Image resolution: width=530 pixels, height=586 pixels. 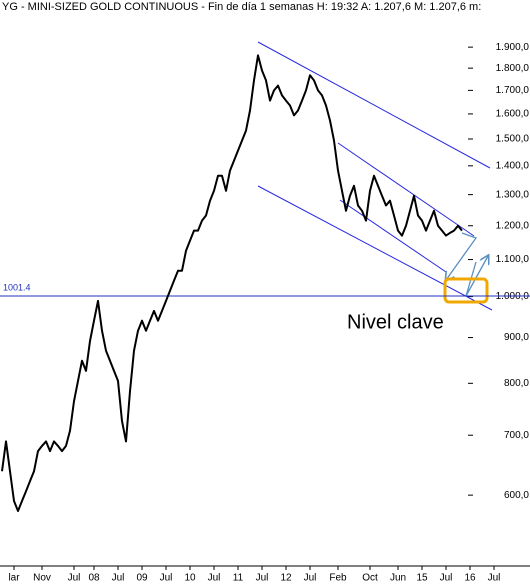 I want to click on x-tick-label: 08, so click(x=94, y=578).